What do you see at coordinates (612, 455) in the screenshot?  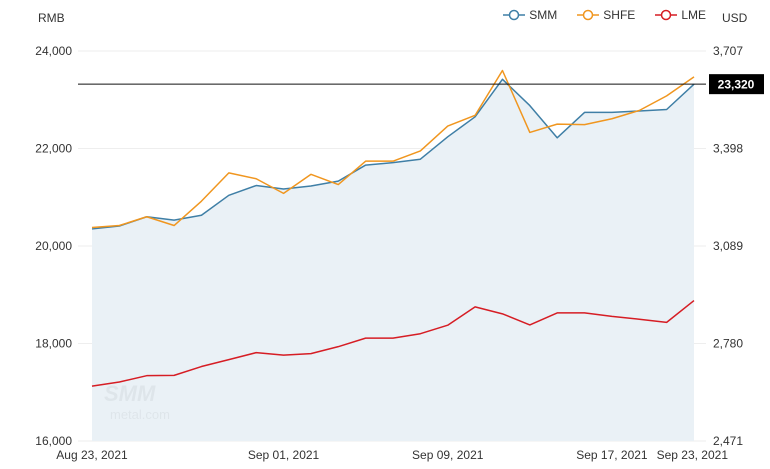 I see `x-axis-tick-label: Sep 17, 2021` at bounding box center [612, 455].